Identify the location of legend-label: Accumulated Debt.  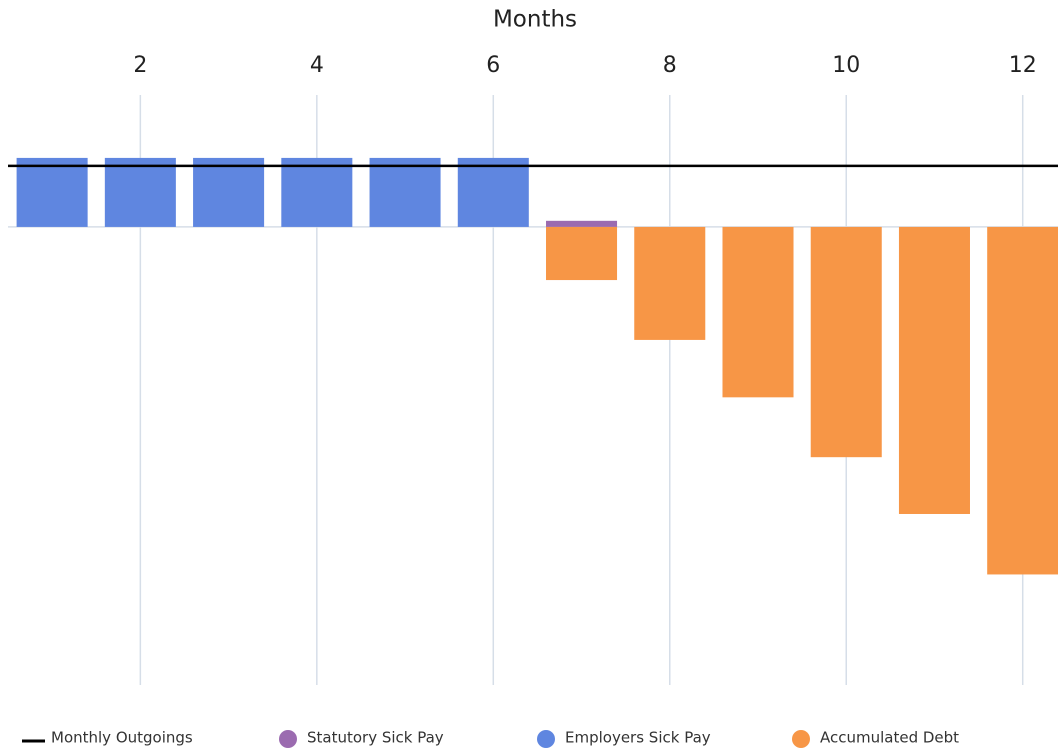
(889, 738).